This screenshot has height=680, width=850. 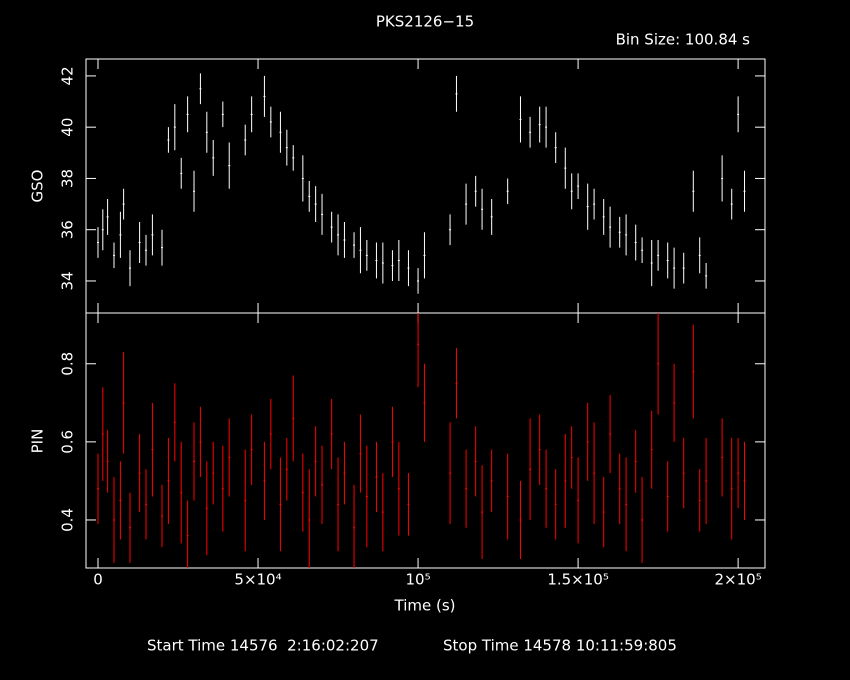 What do you see at coordinates (68, 178) in the screenshot?
I see `y-tick-label: 38` at bounding box center [68, 178].